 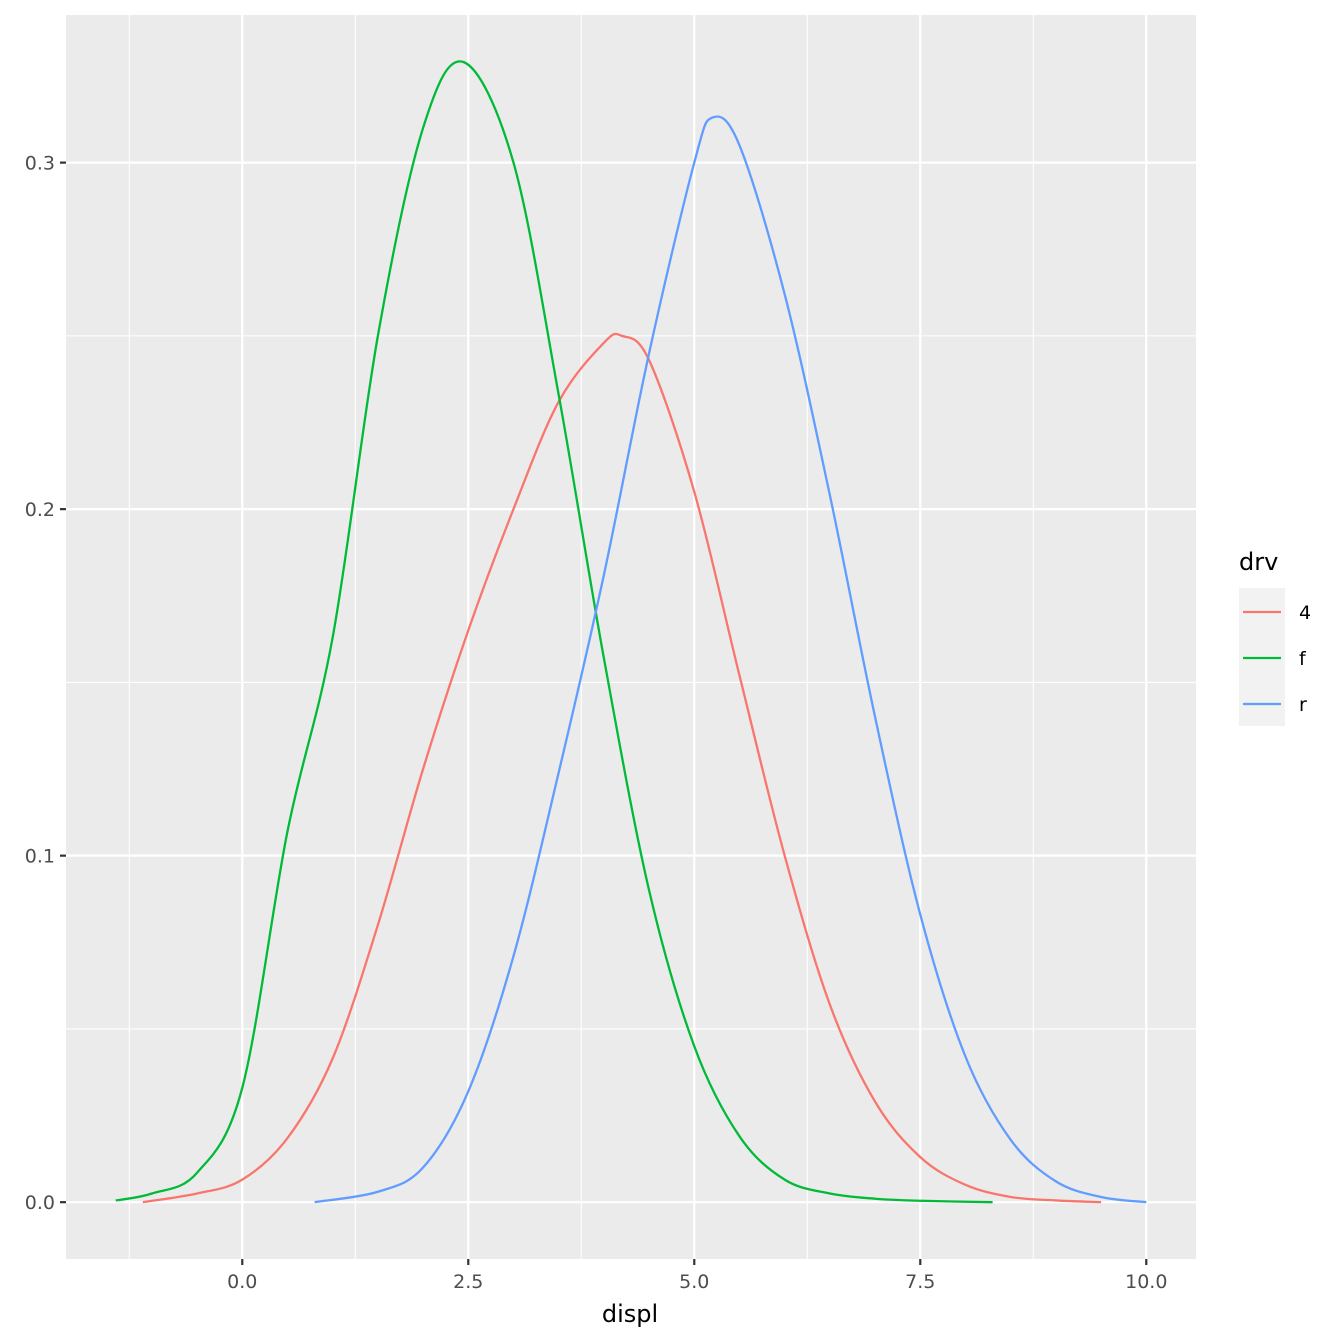 What do you see at coordinates (1275, 657) in the screenshot?
I see `legend-items: 4 f r` at bounding box center [1275, 657].